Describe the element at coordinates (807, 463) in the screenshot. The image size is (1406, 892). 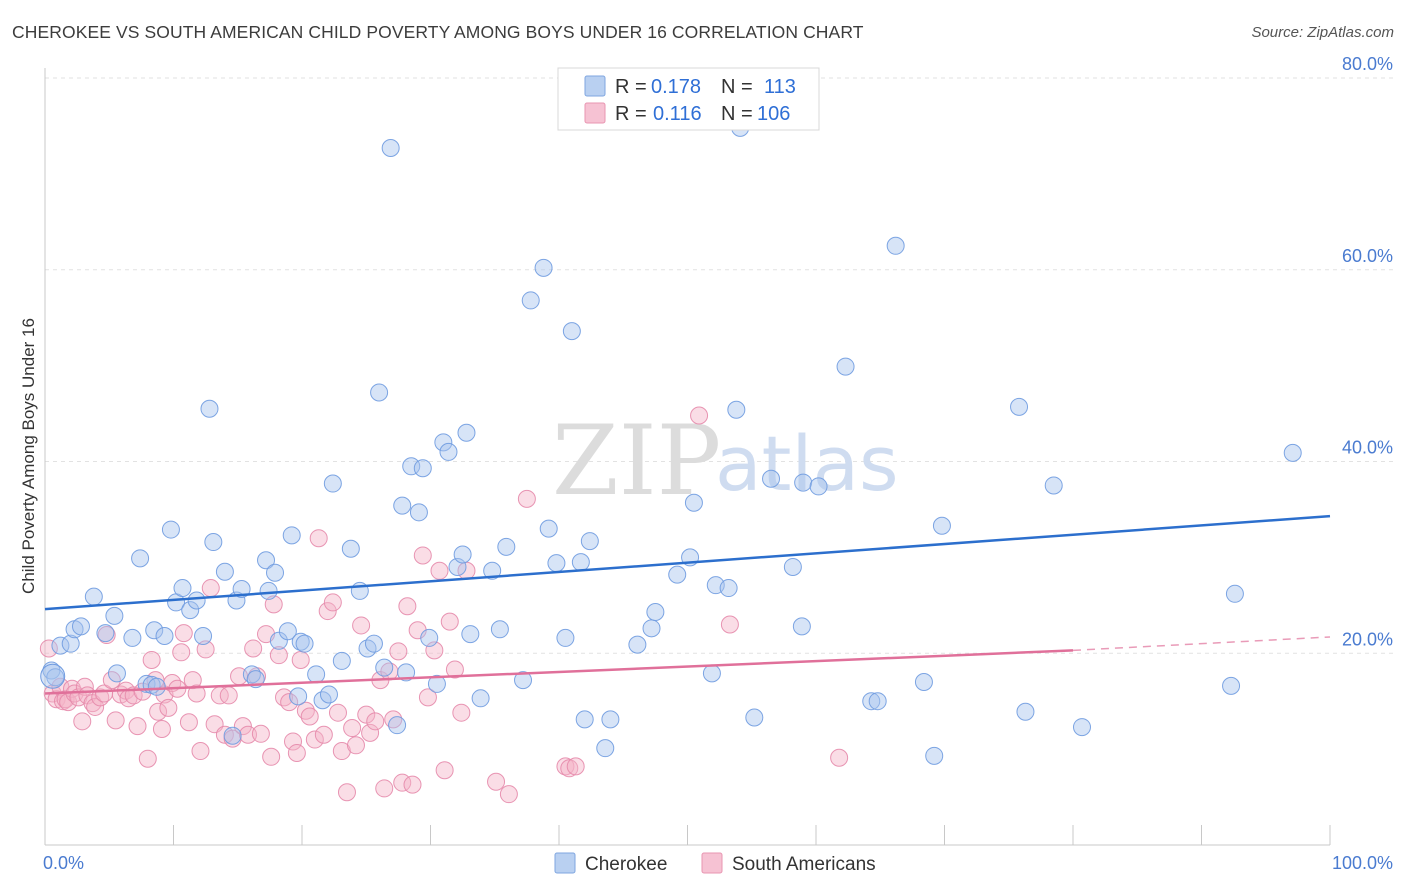
I see `watermark-atlas: atlas` at that location.